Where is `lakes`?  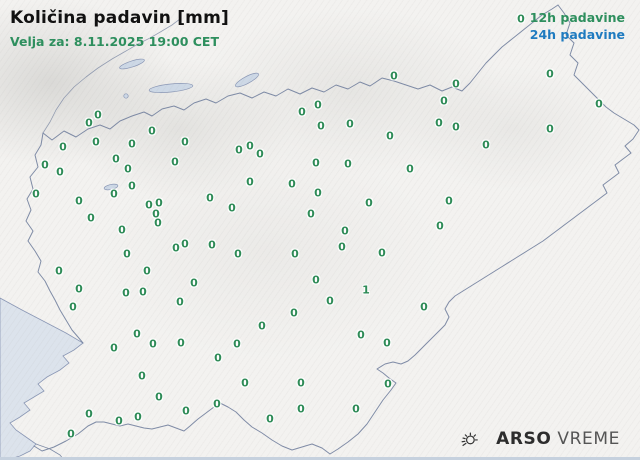
lakes is located at coordinates (181, 124).